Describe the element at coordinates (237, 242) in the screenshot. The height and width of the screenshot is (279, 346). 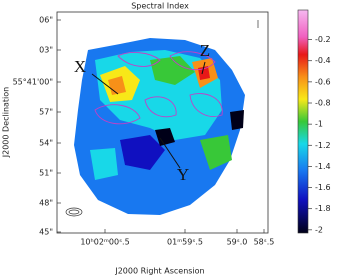
I see `x-tick-label: 59ˢ.0` at that location.